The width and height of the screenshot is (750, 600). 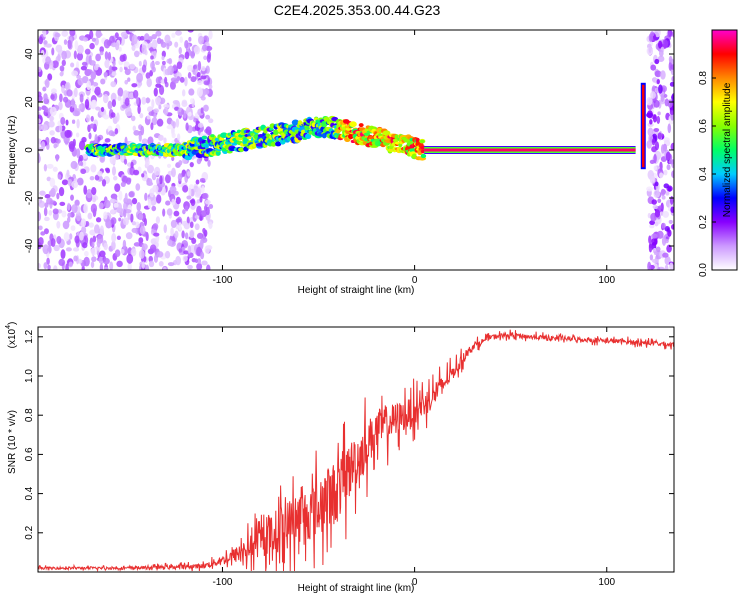 I want to click on y-tick-label: 1.2, so click(x=29, y=336).